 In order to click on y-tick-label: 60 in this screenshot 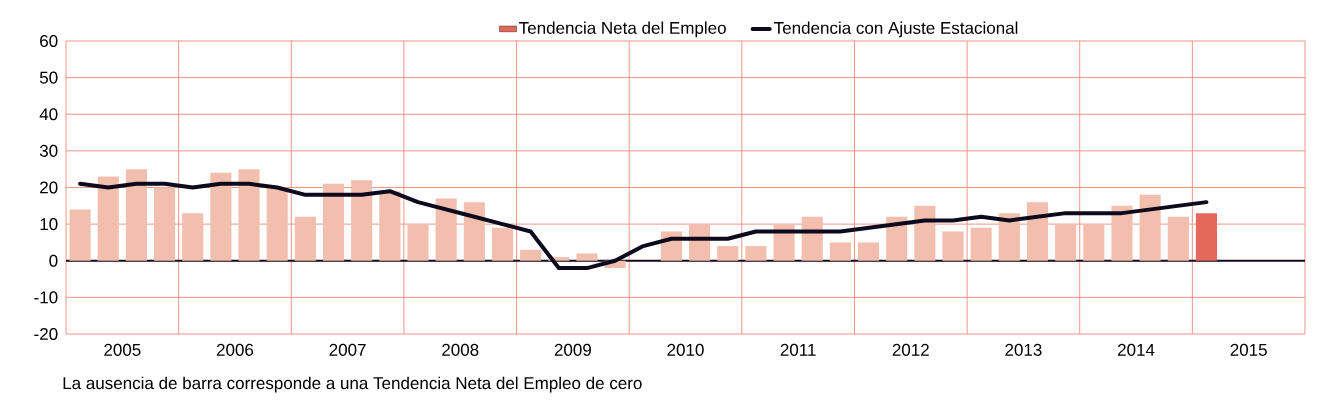, I will do `click(49, 41)`.